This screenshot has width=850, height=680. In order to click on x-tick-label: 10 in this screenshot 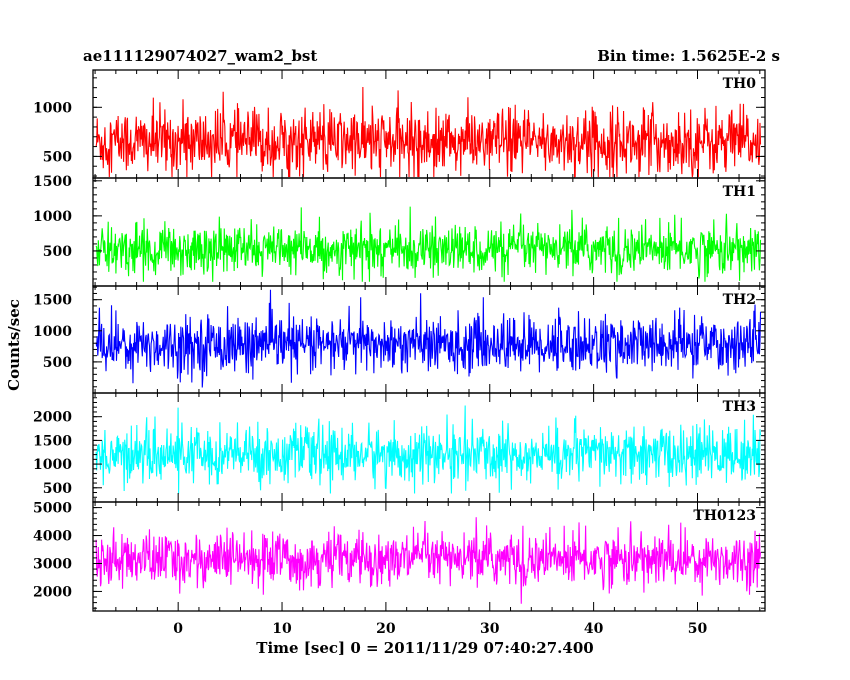, I will do `click(282, 629)`.